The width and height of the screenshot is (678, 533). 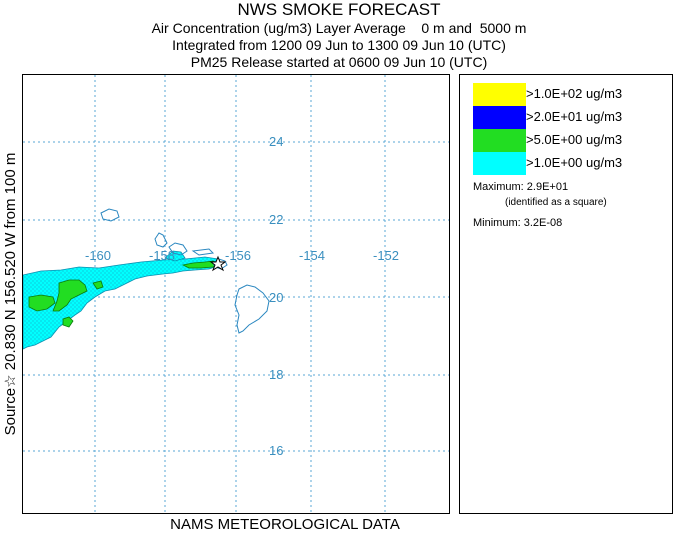 What do you see at coordinates (574, 116) in the screenshot?
I see `legend-label-2: >2.0E+01 ug/m3` at bounding box center [574, 116].